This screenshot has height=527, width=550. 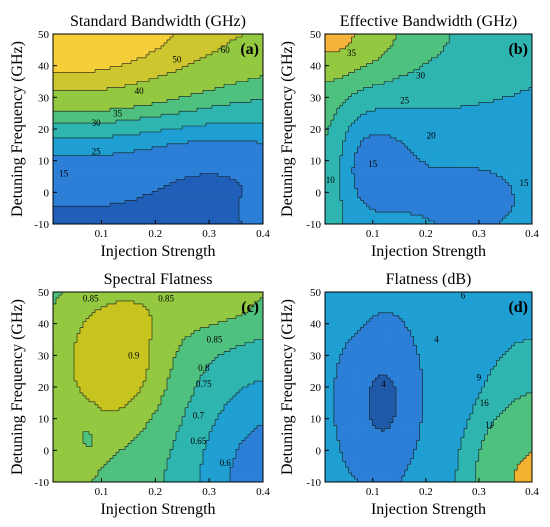 What do you see at coordinates (44, 162) in the screenshot?
I see `y-tick-label: 10` at bounding box center [44, 162].